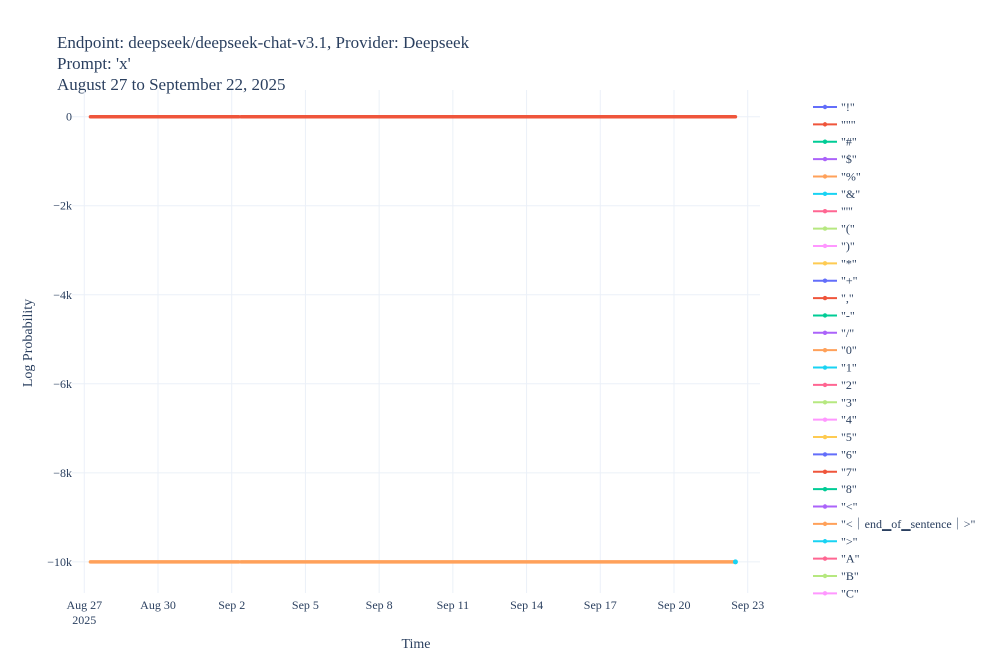 This screenshot has height=664, width=997. I want to click on y-tick-label: 0, so click(69, 117).